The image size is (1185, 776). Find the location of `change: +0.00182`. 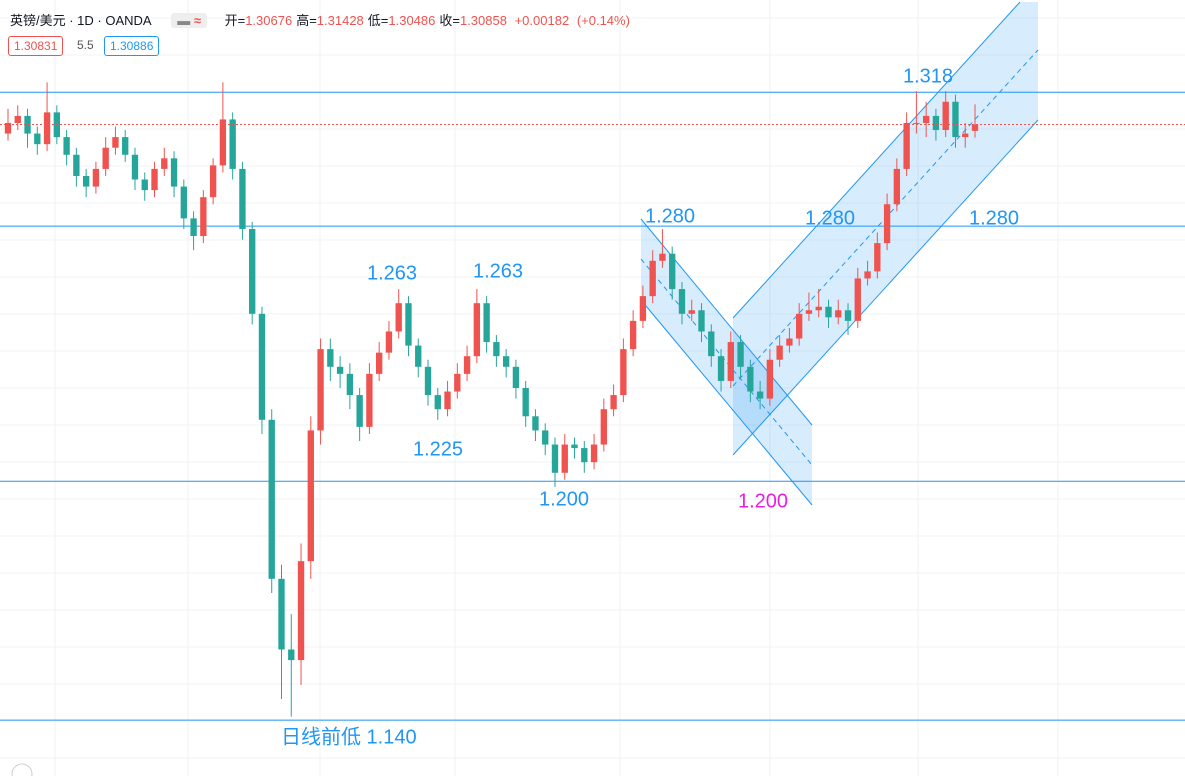

change: +0.00182 is located at coordinates (542, 20).